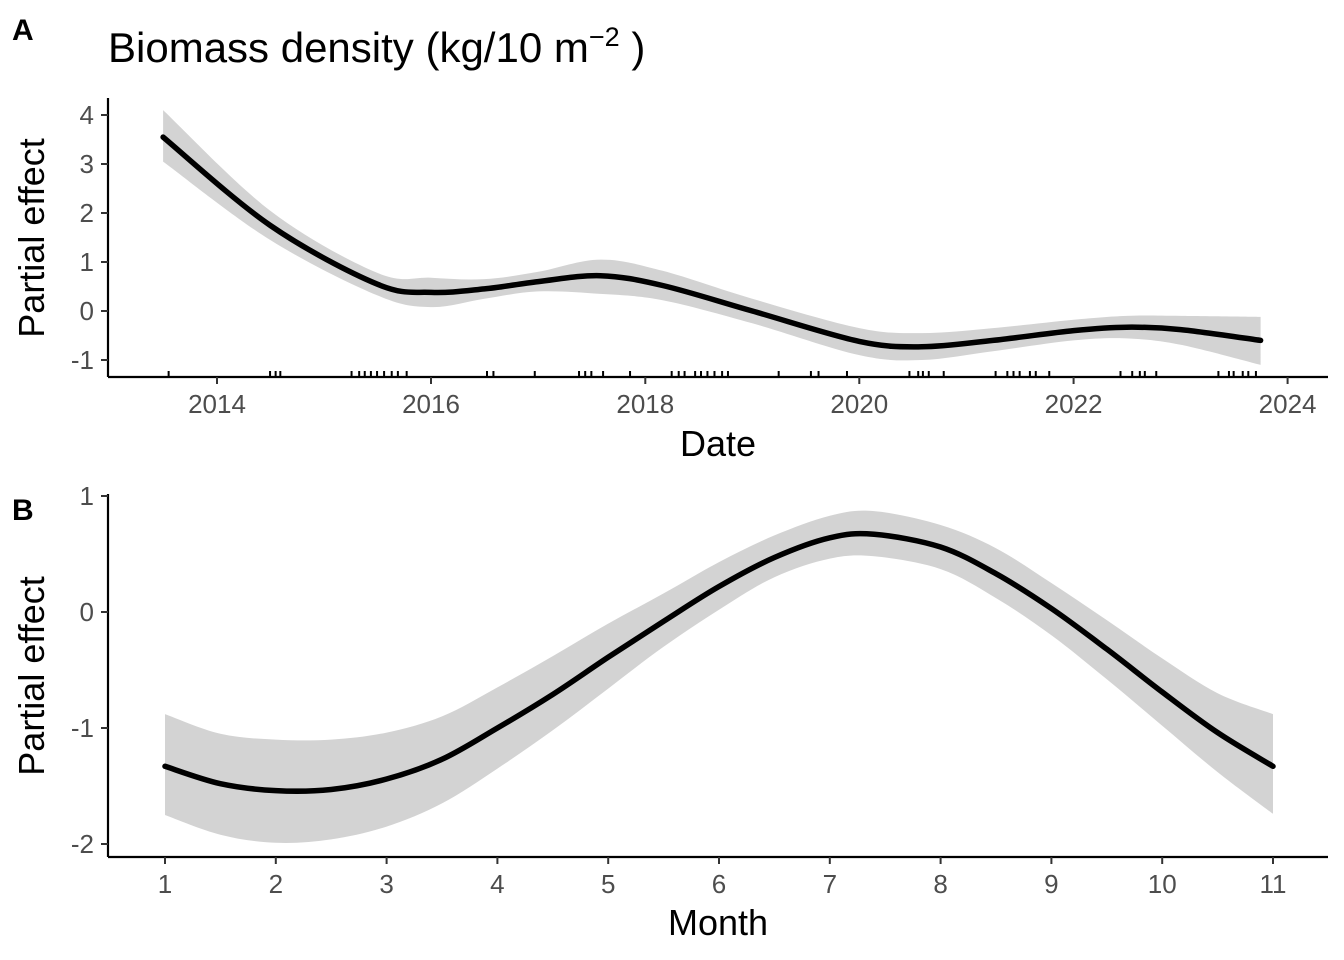 This screenshot has width=1344, height=960. Describe the element at coordinates (87, 213) in the screenshot. I see `y-tick-label: 2` at that location.